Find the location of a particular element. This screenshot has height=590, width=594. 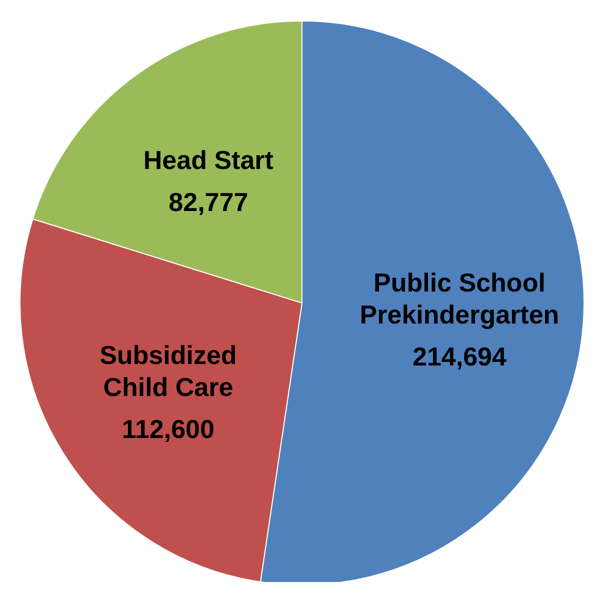

slice-label: Subsidized Child Care is located at coordinates (168, 371).